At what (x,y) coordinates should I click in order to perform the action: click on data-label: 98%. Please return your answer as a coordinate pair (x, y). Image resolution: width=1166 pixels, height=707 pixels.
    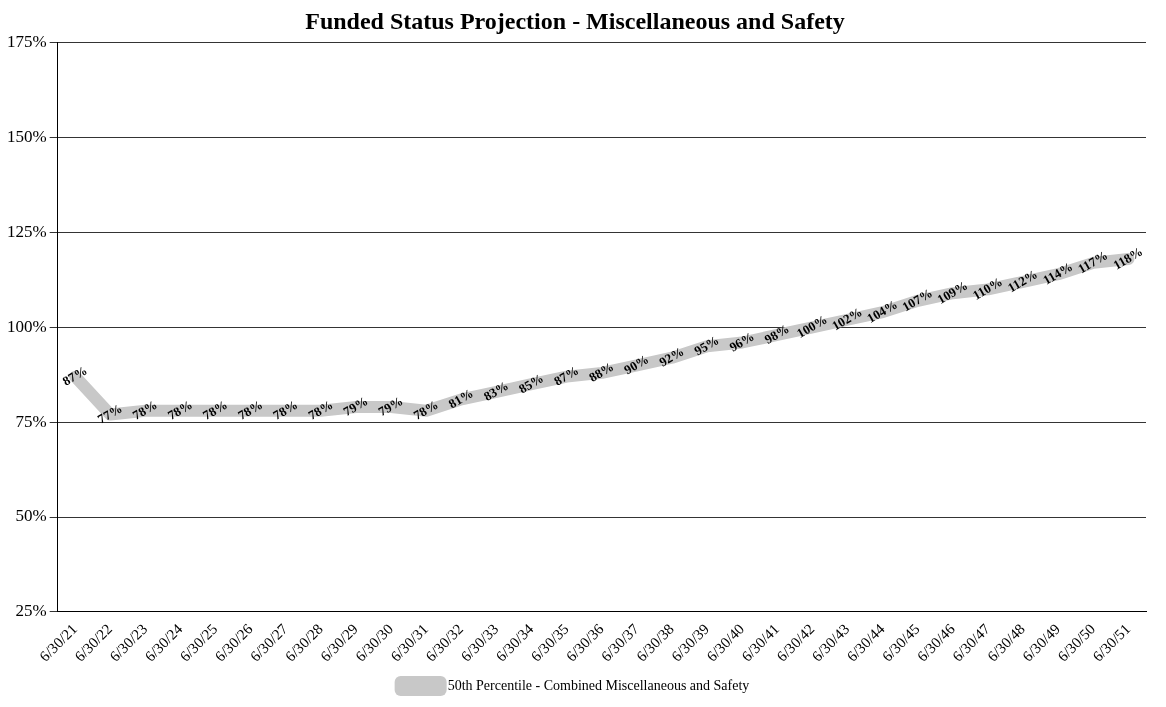
    Looking at the image, I should click on (776, 333).